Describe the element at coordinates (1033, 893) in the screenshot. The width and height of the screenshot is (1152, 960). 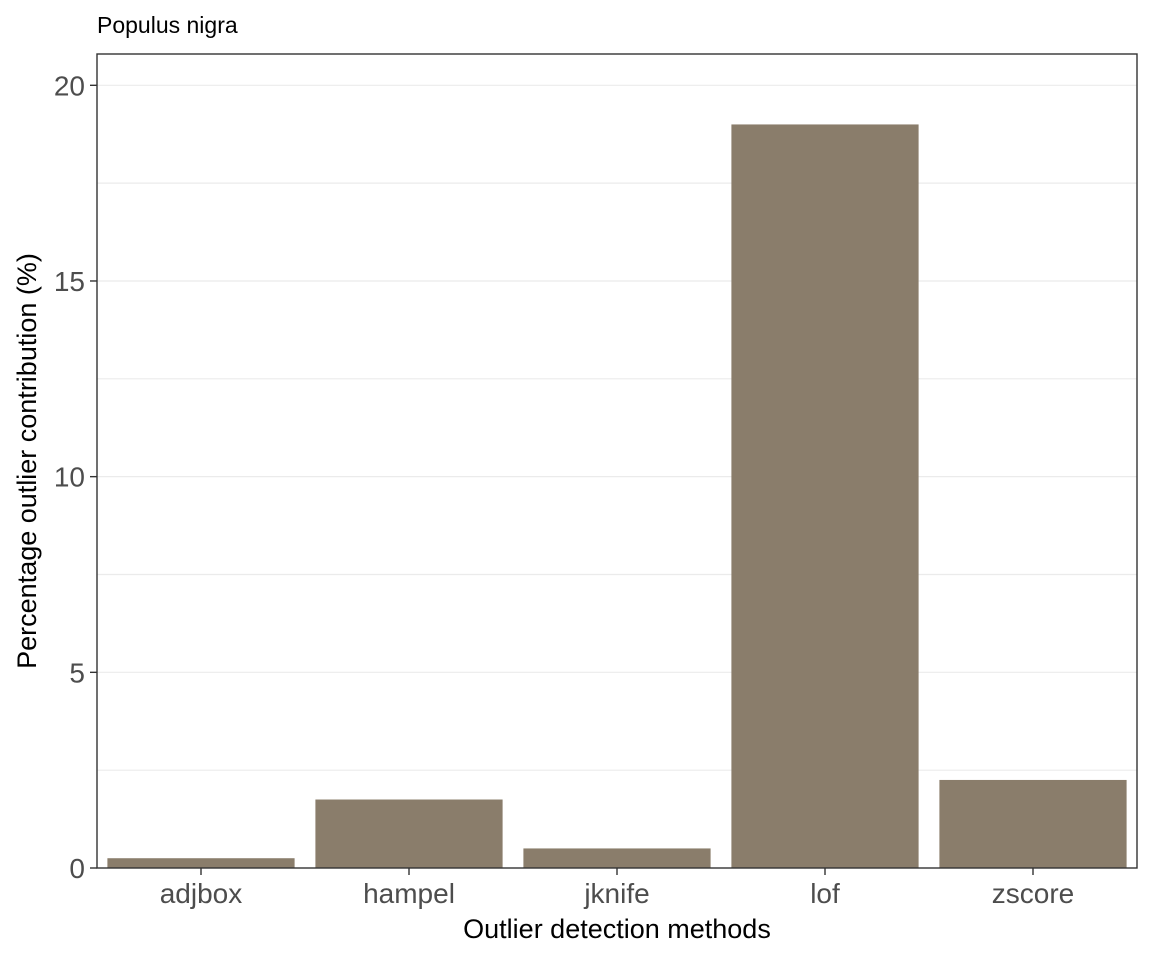
I see `x-tick-label-zscore: zscore` at that location.